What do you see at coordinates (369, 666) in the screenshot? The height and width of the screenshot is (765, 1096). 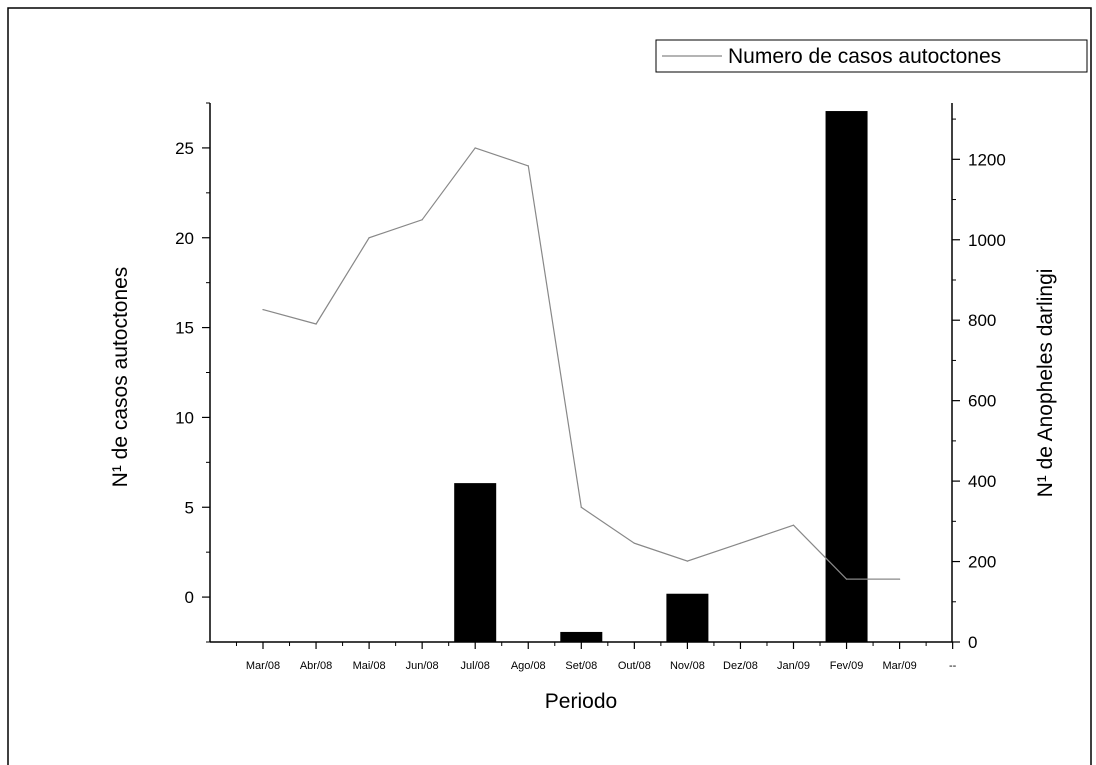 I see `x-tick-label: Mai/08` at bounding box center [369, 666].